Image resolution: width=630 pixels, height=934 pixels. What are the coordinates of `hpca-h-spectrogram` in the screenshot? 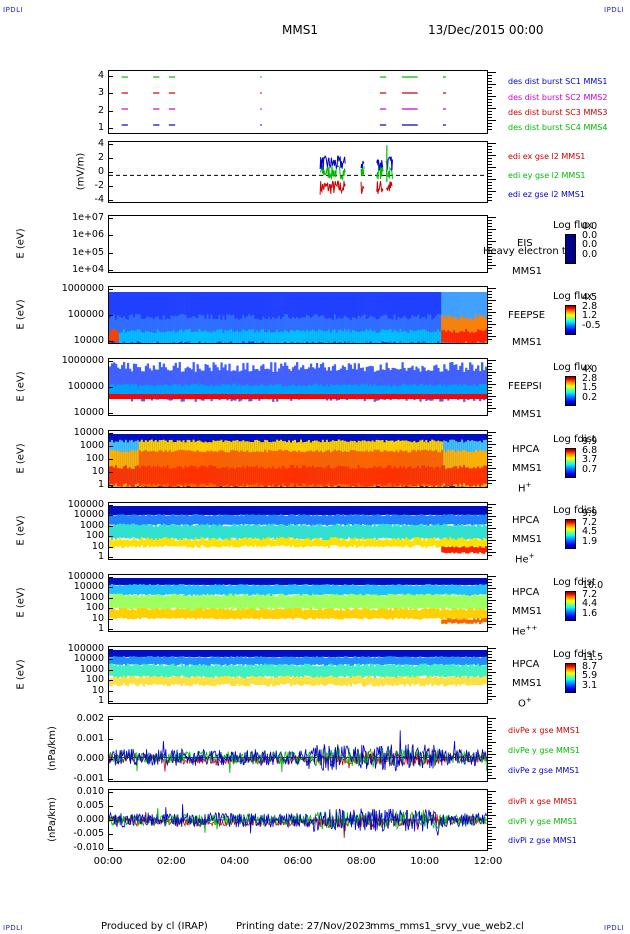 It's located at (298, 459).